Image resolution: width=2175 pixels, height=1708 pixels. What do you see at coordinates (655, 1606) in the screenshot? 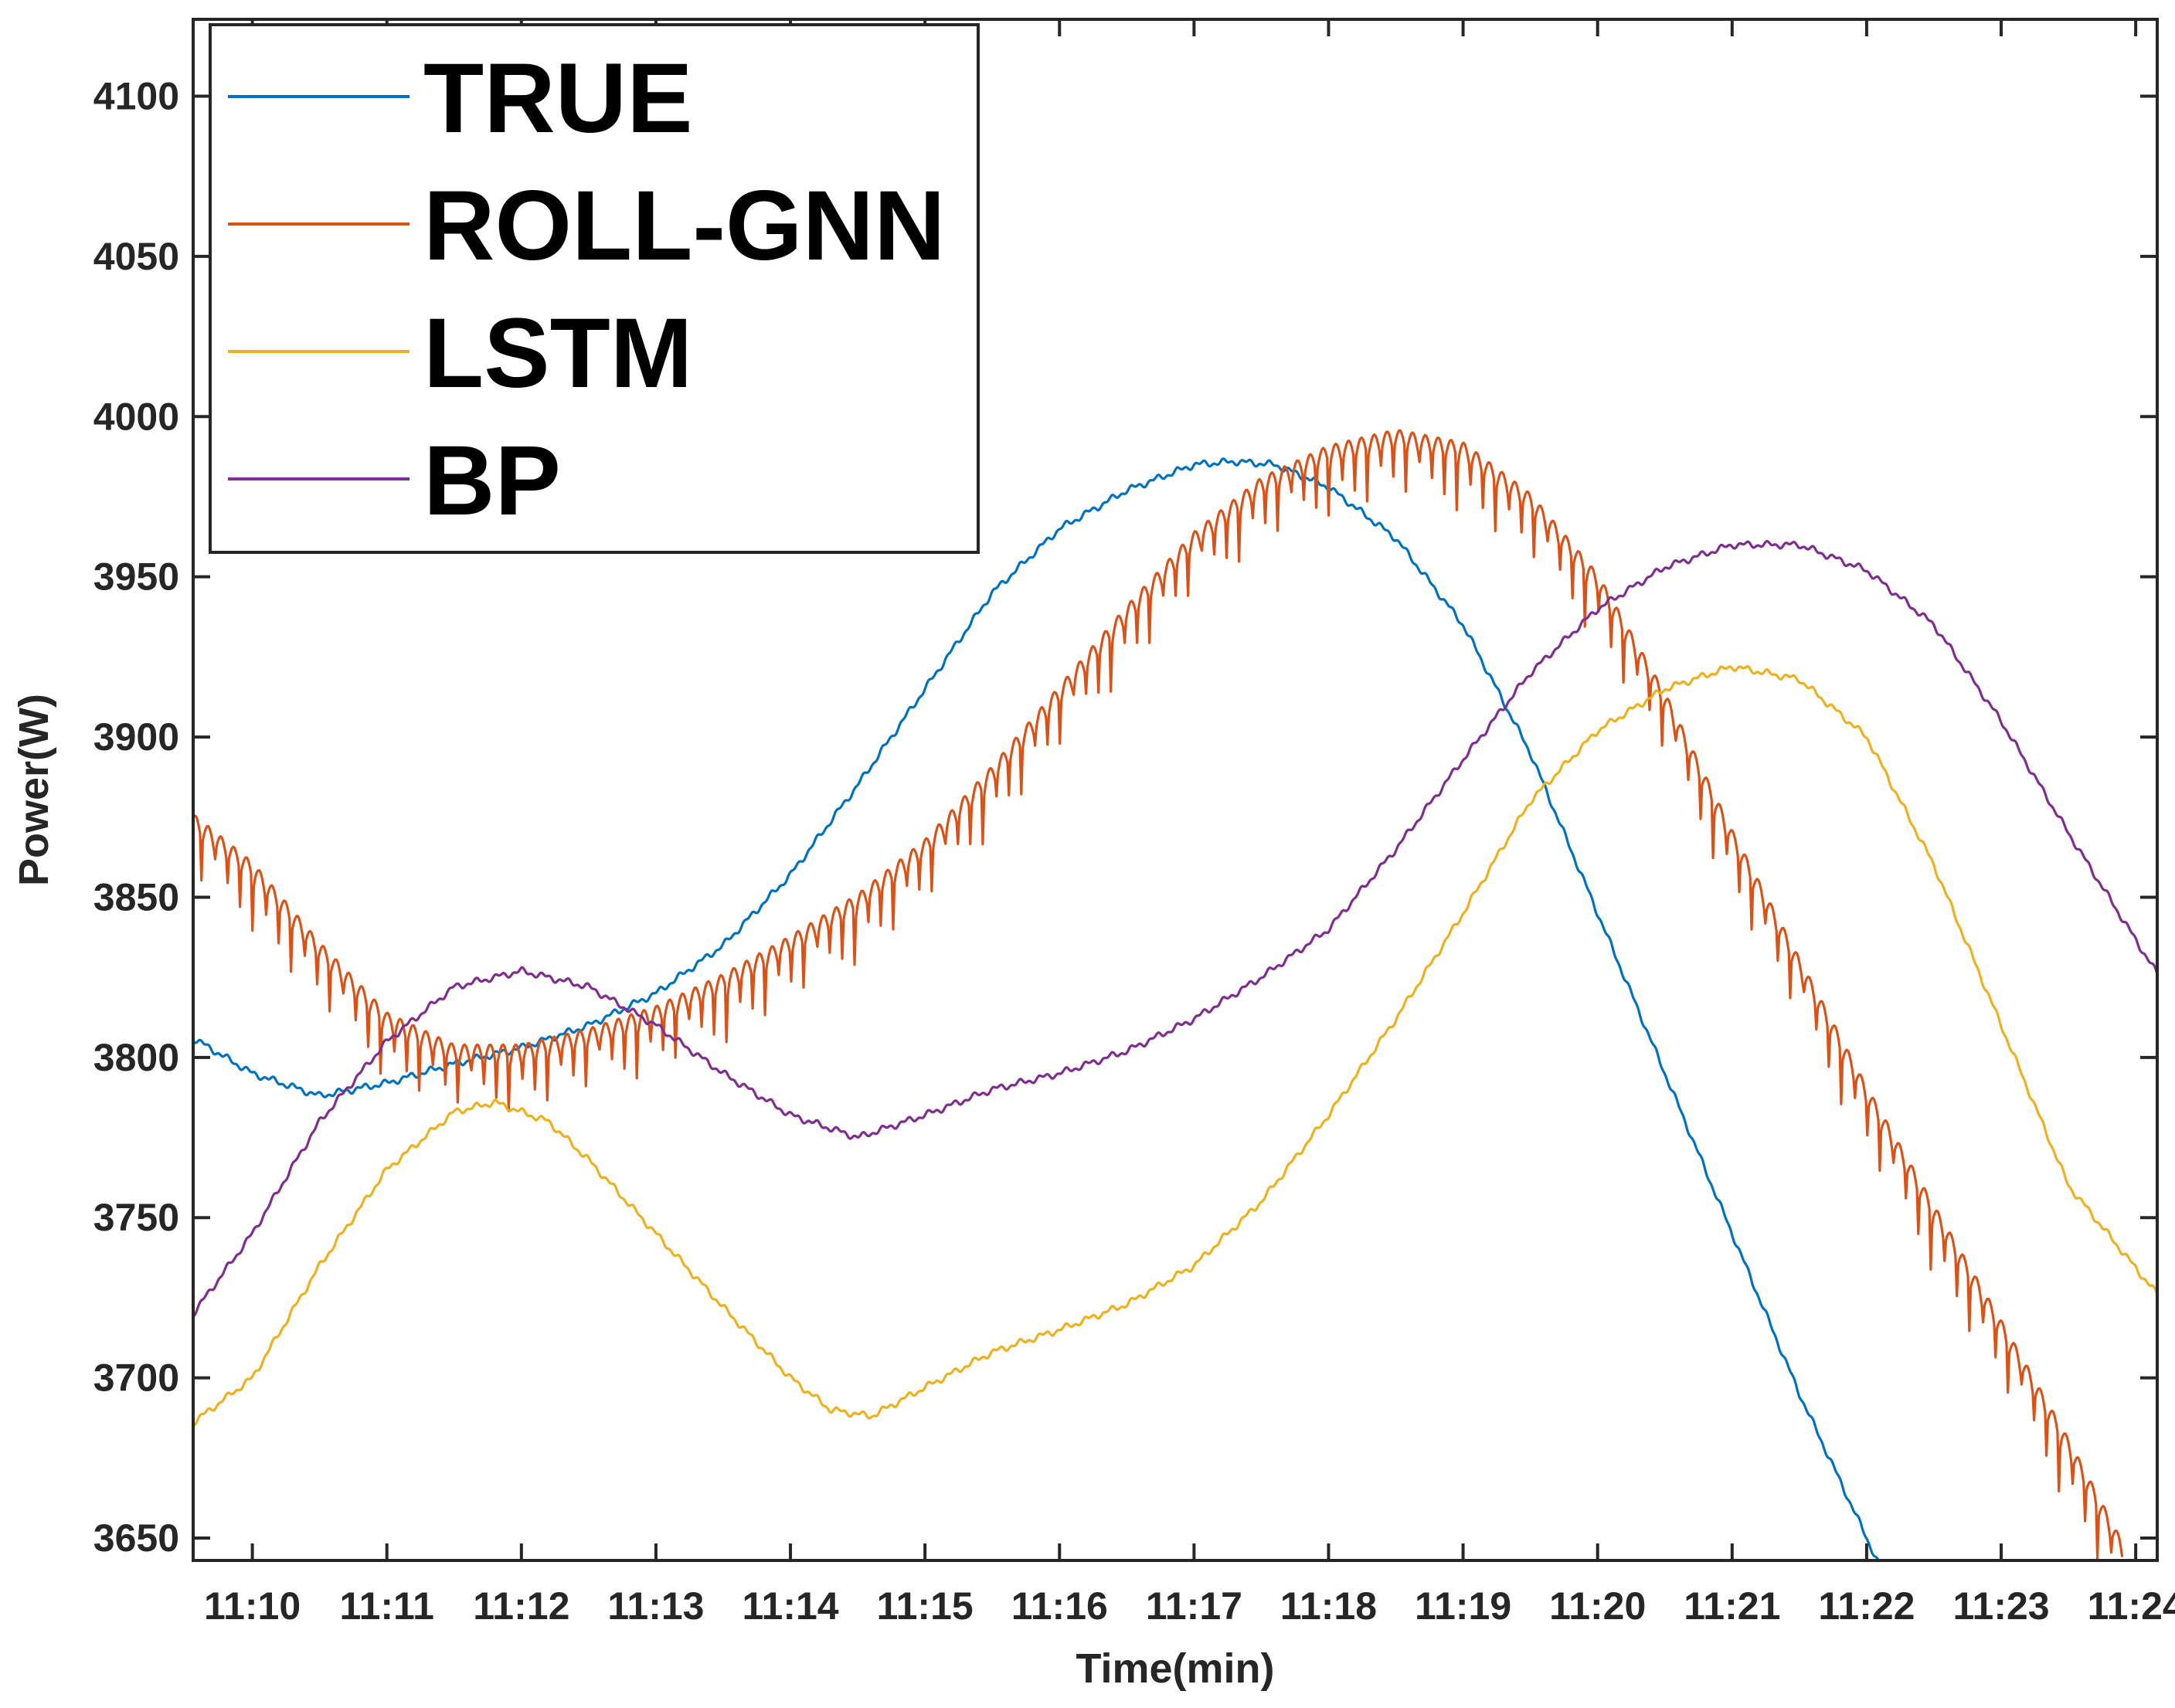
I see `x-tick-label: 11:13` at bounding box center [655, 1606].